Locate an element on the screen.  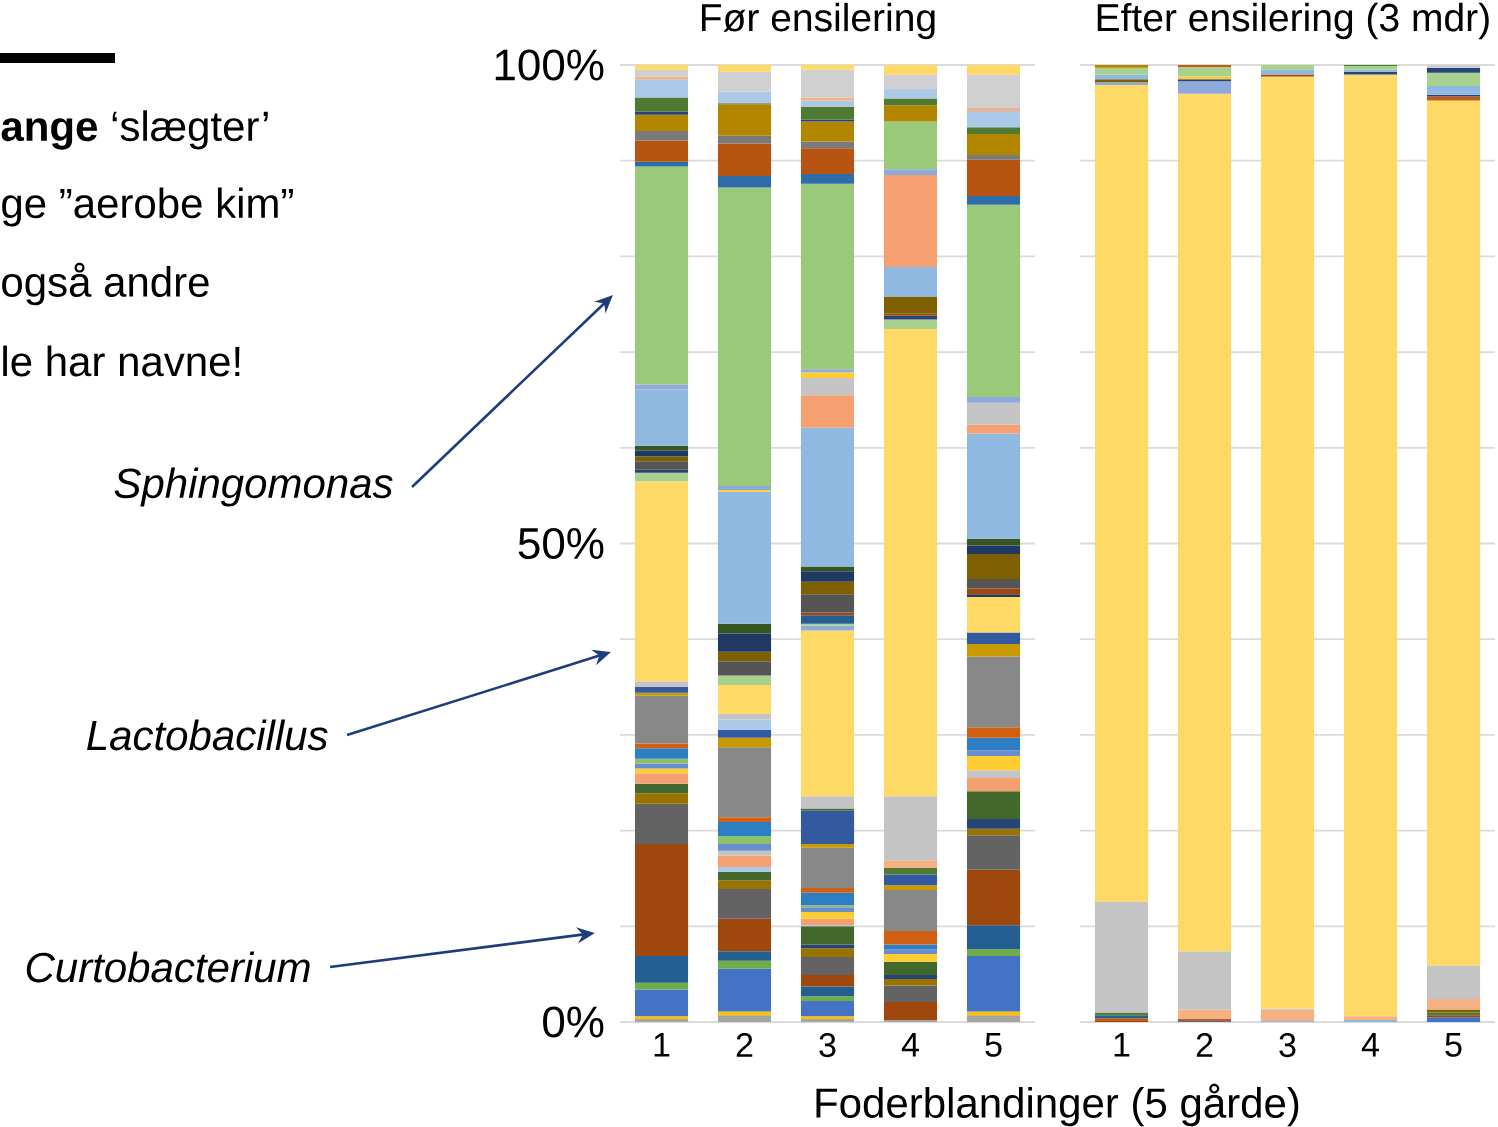
text: ange ‘slægter’ is located at coordinates (134, 130).